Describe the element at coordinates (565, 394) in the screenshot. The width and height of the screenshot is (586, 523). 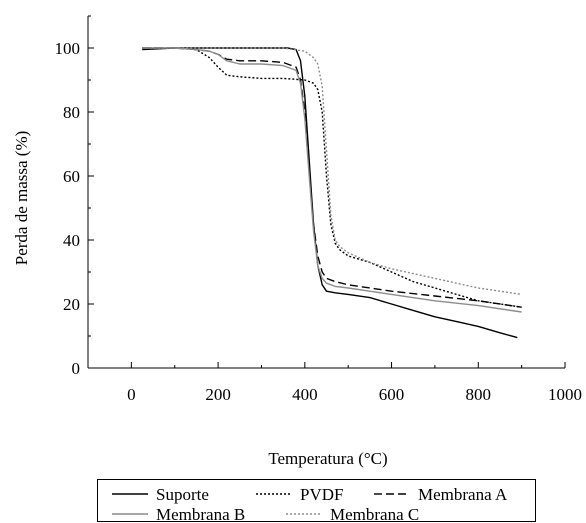
I see `x-tick-label: 1000` at that location.